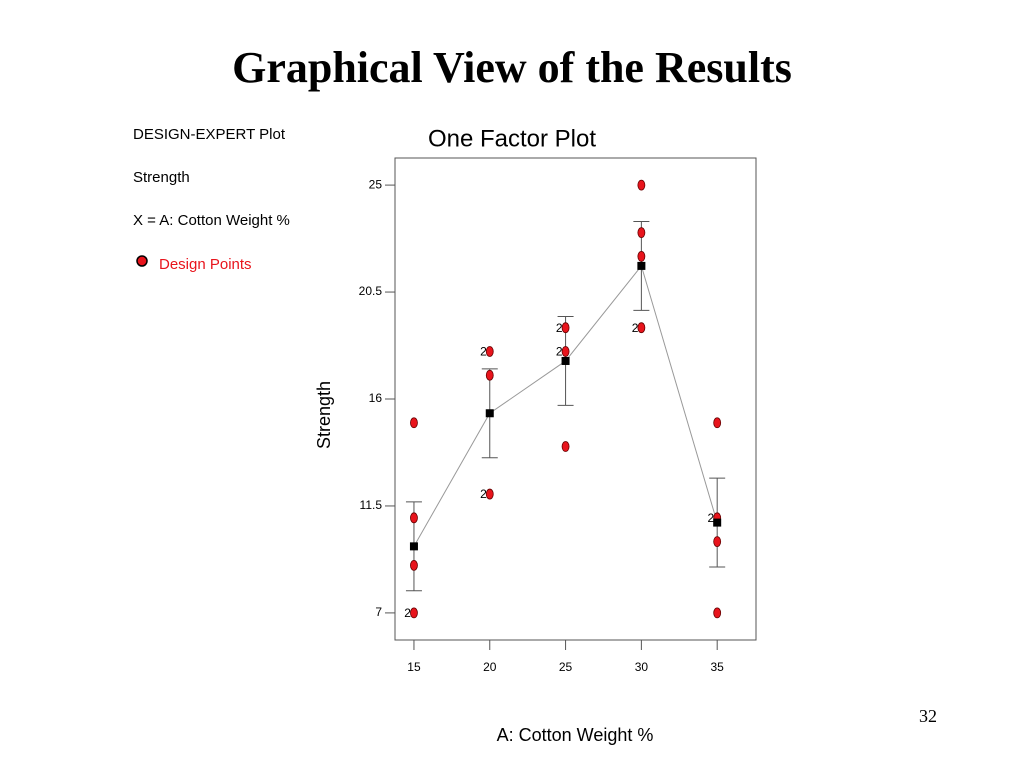 The width and height of the screenshot is (1024, 768). I want to click on info-line: DESIGN-EXPERT Plot, so click(209, 134).